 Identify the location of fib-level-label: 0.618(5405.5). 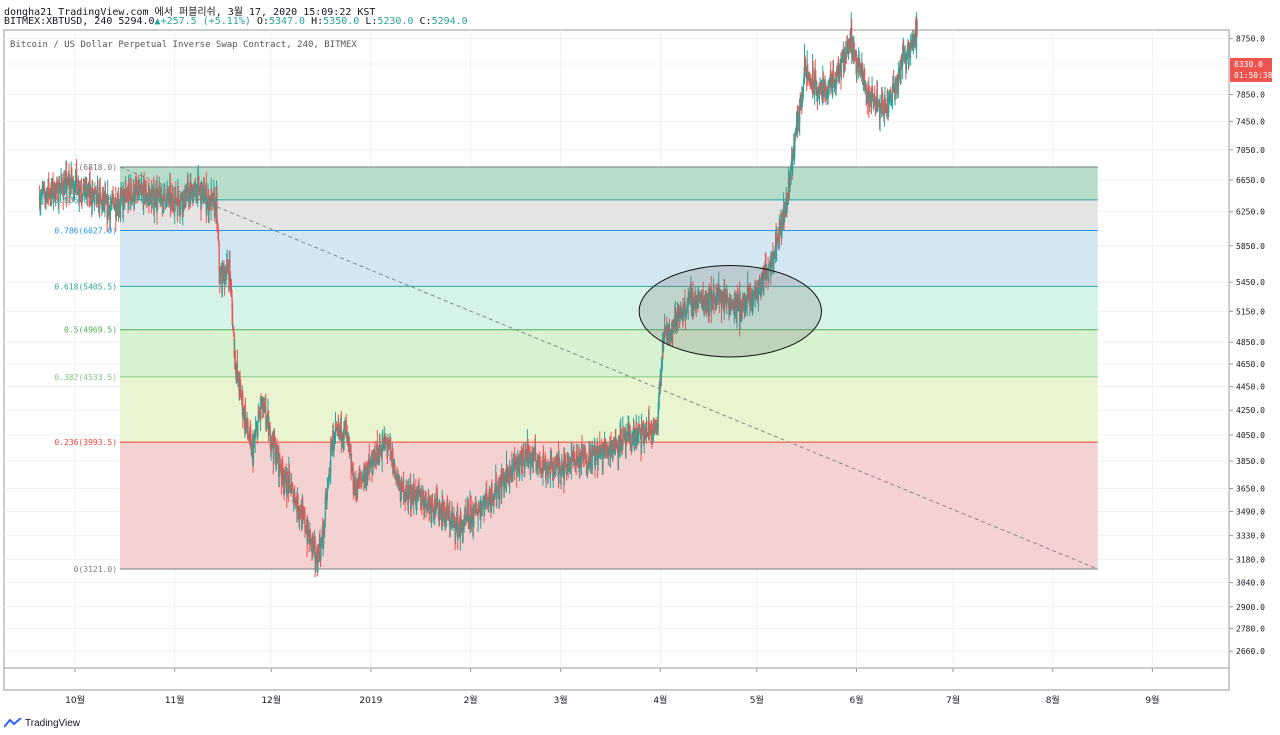
(85, 286).